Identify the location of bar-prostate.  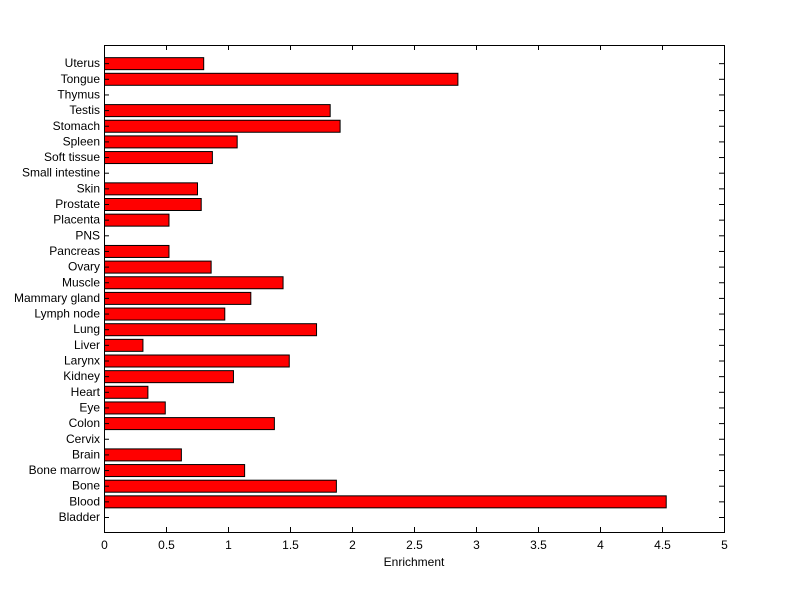
(153, 204).